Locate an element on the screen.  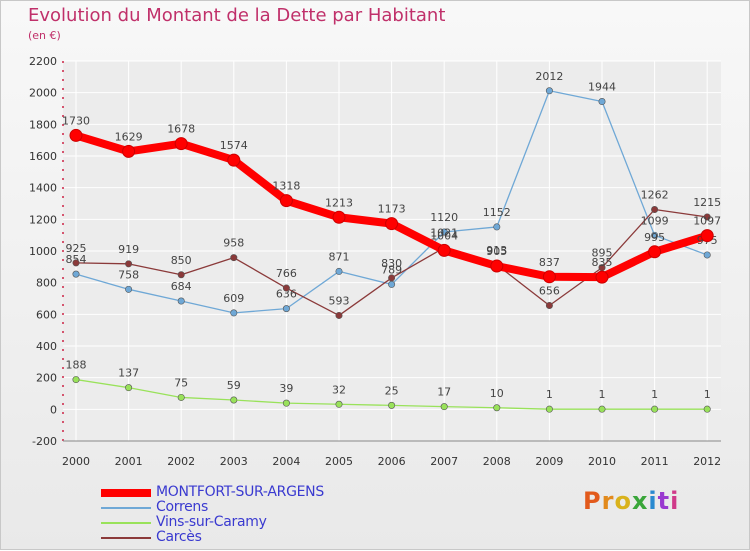
y-tick-label: 1400 is located at coordinates (43, 188).